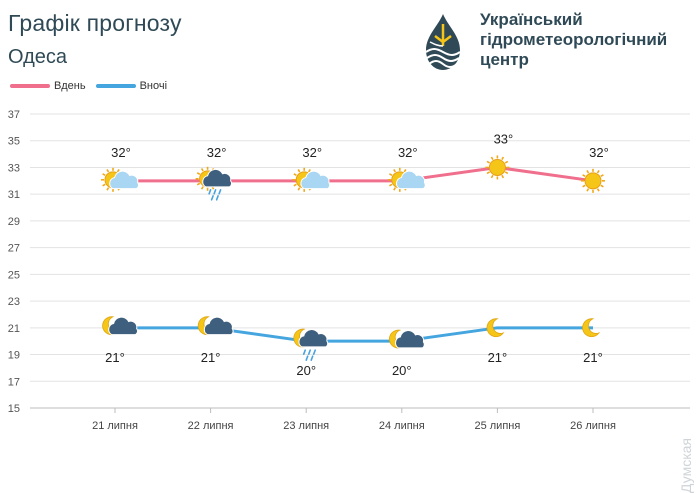 This screenshot has height=493, width=700. Describe the element at coordinates (14, 409) in the screenshot. I see `y-tick-label: 15` at that location.